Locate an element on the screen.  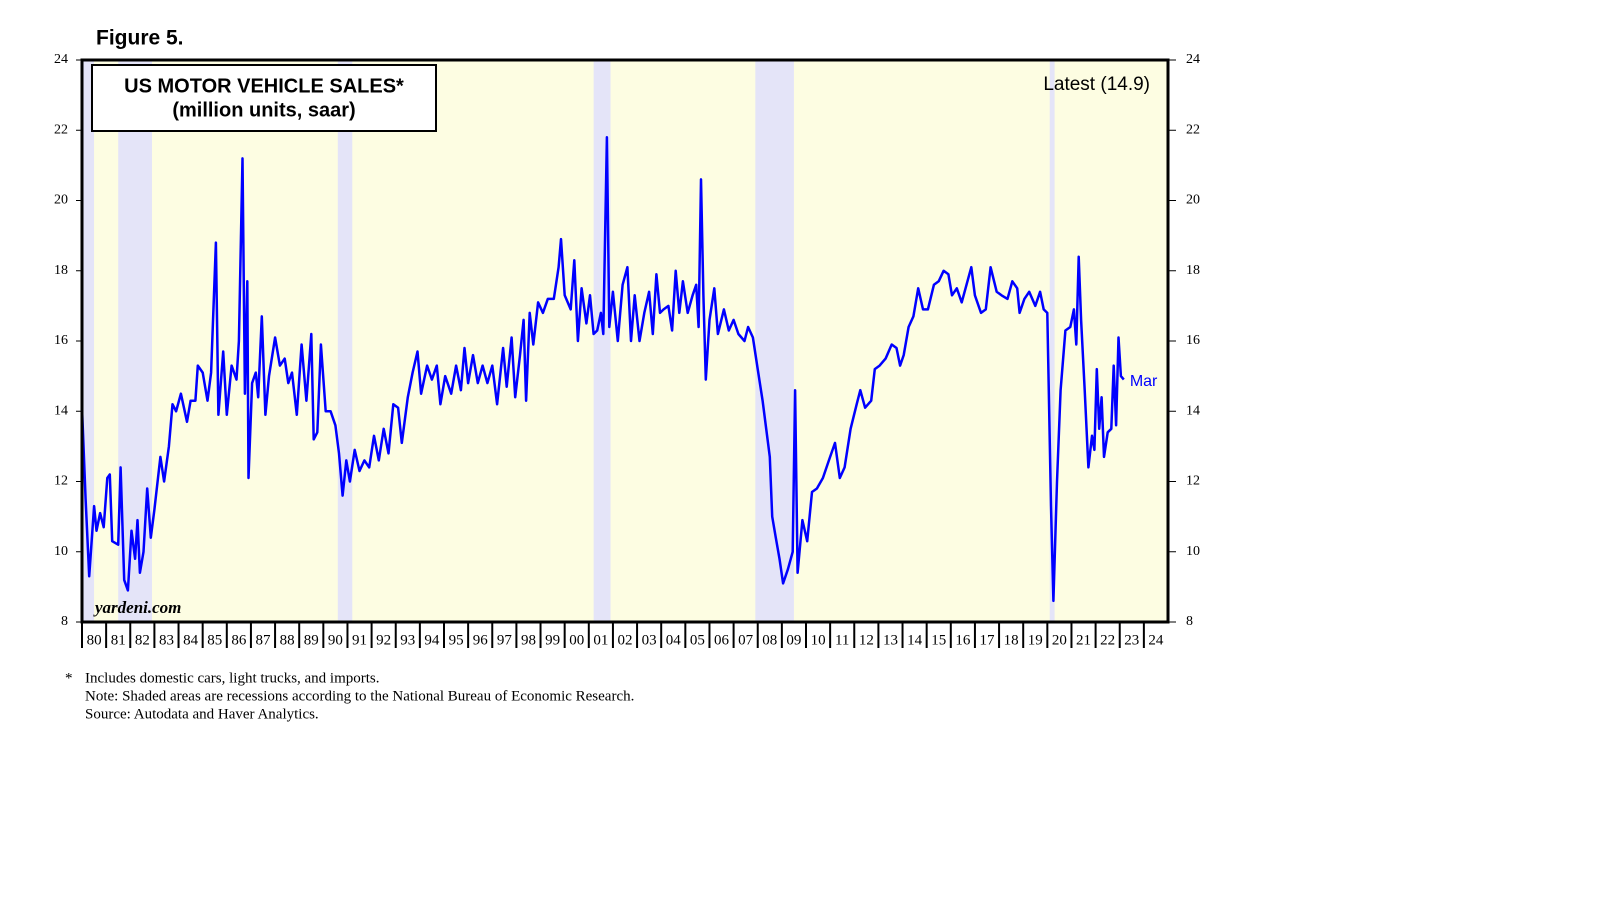
y2-tick-label: 16 is located at coordinates (1193, 340).